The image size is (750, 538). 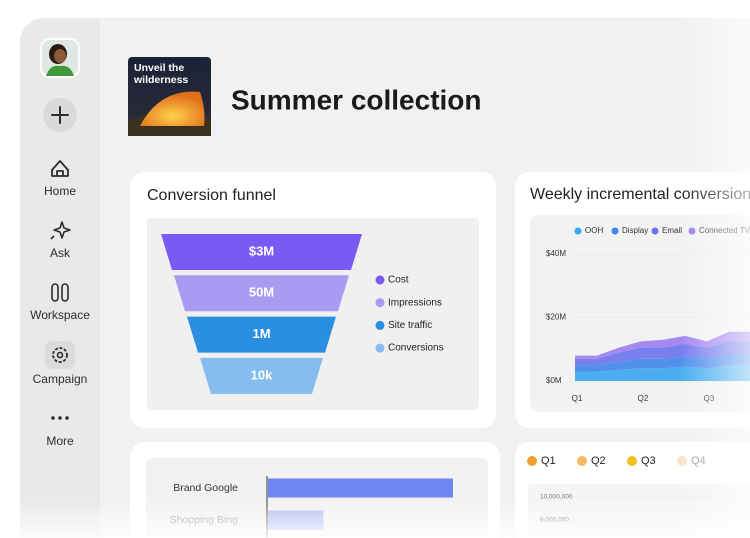 What do you see at coordinates (594, 230) in the screenshot?
I see `legend-label: OOH` at bounding box center [594, 230].